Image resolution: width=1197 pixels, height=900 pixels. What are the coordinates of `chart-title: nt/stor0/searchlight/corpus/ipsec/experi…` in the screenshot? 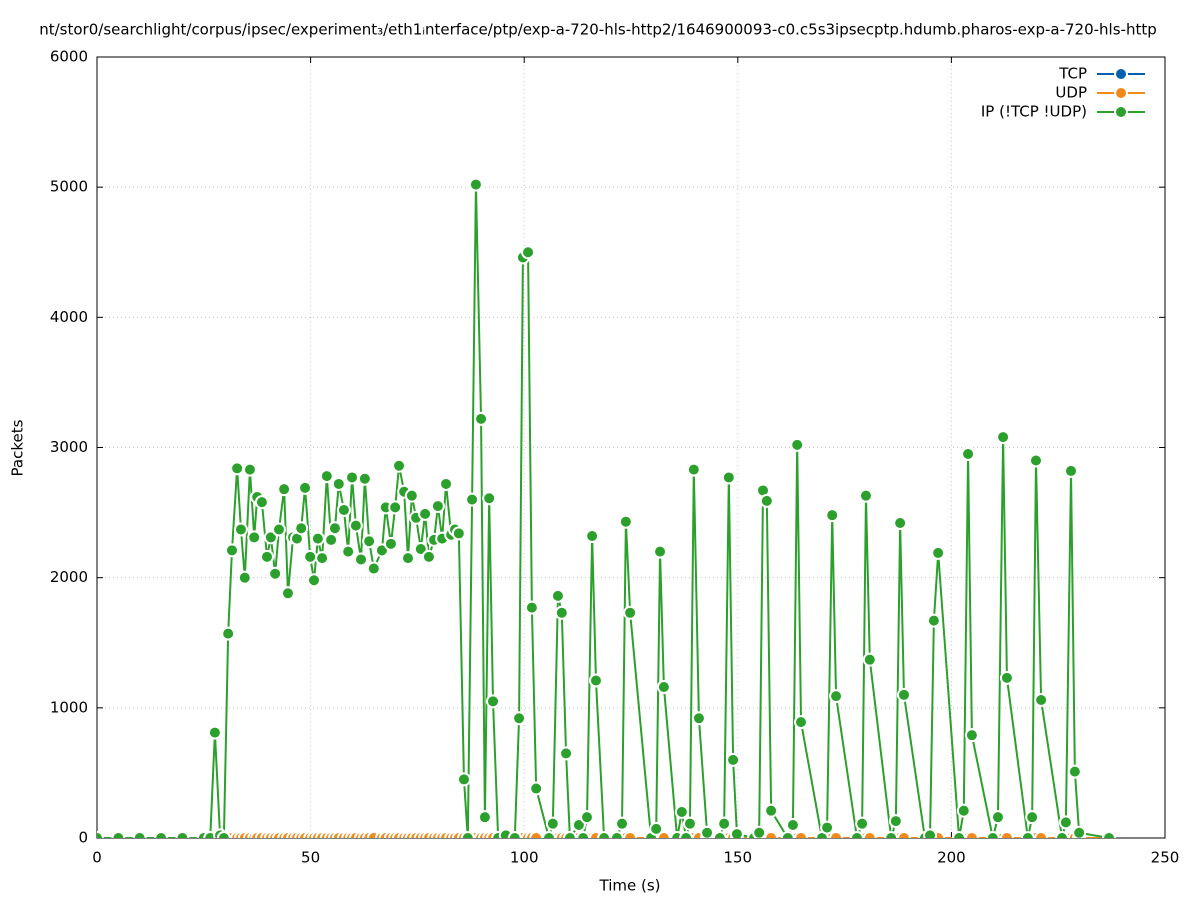 It's located at (598, 30).